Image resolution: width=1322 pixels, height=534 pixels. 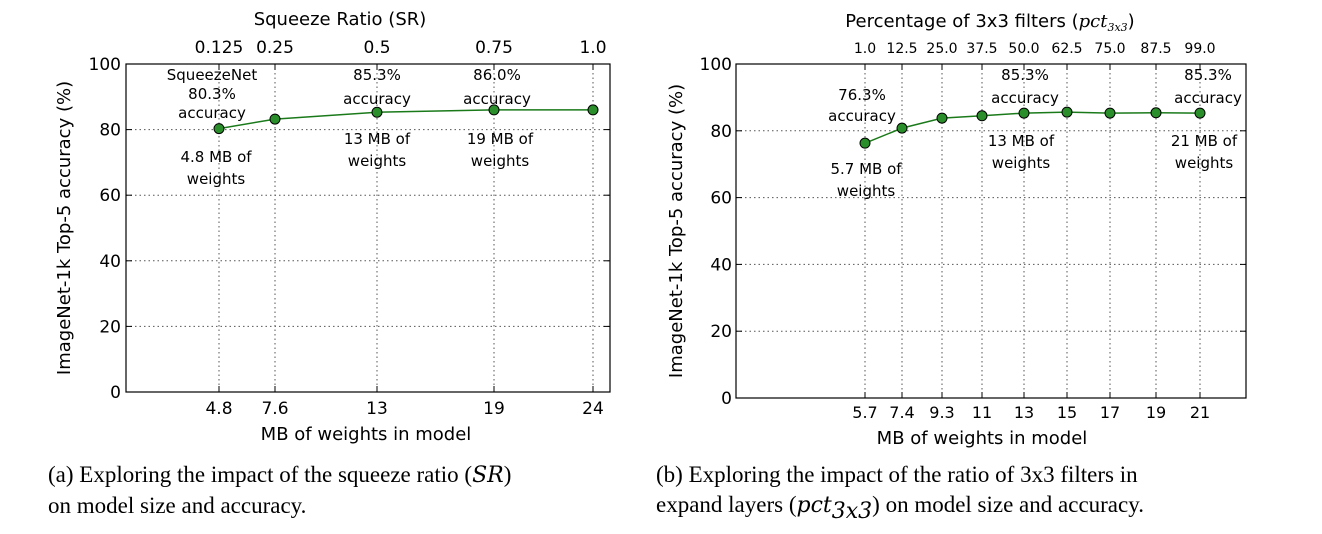 I want to click on panel-b-top-tick-label: 87.5, so click(x=1155, y=49).